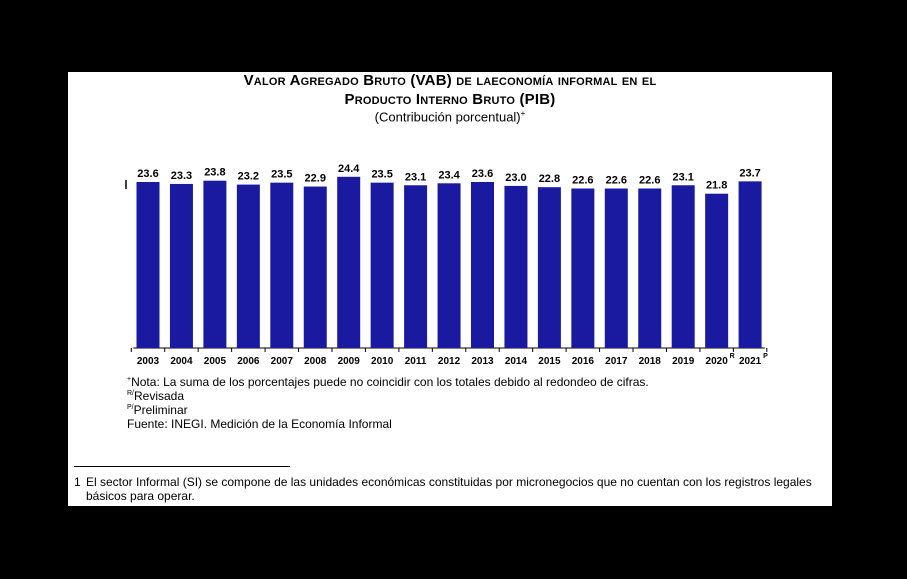  Describe the element at coordinates (248, 177) in the screenshot. I see `data-label-2006: 23.2` at that location.